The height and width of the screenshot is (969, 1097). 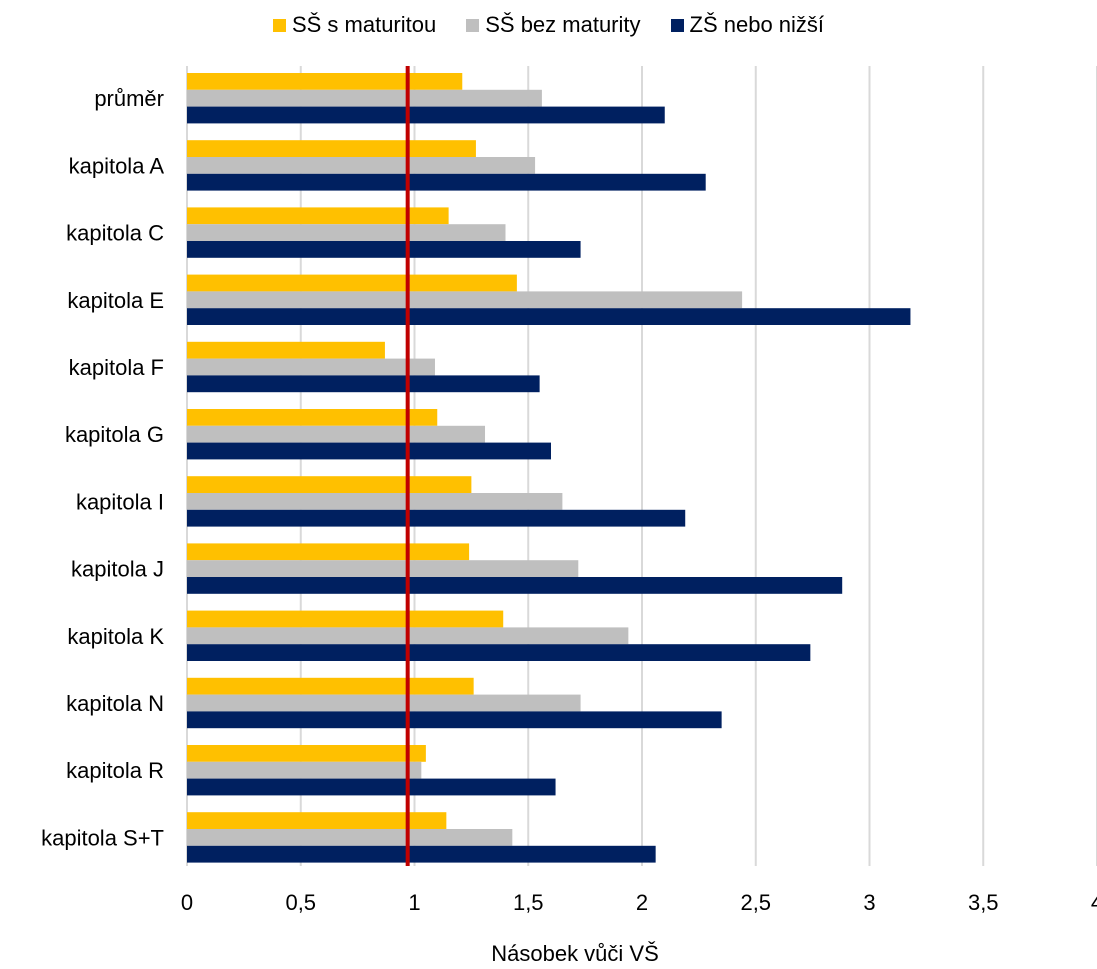 I want to click on category-label: kapitola E, so click(x=115, y=300).